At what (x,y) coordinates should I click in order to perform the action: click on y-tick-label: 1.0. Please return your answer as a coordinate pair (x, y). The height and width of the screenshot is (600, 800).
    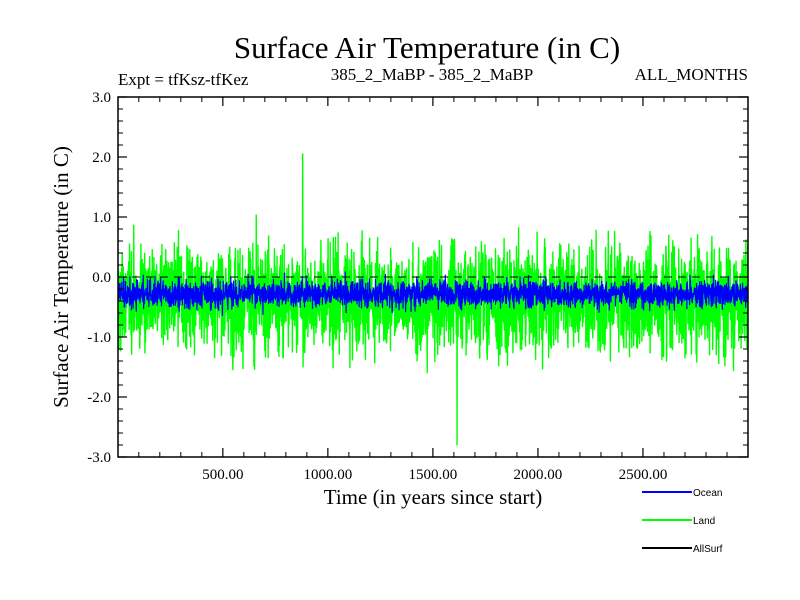
    Looking at the image, I should click on (101, 218).